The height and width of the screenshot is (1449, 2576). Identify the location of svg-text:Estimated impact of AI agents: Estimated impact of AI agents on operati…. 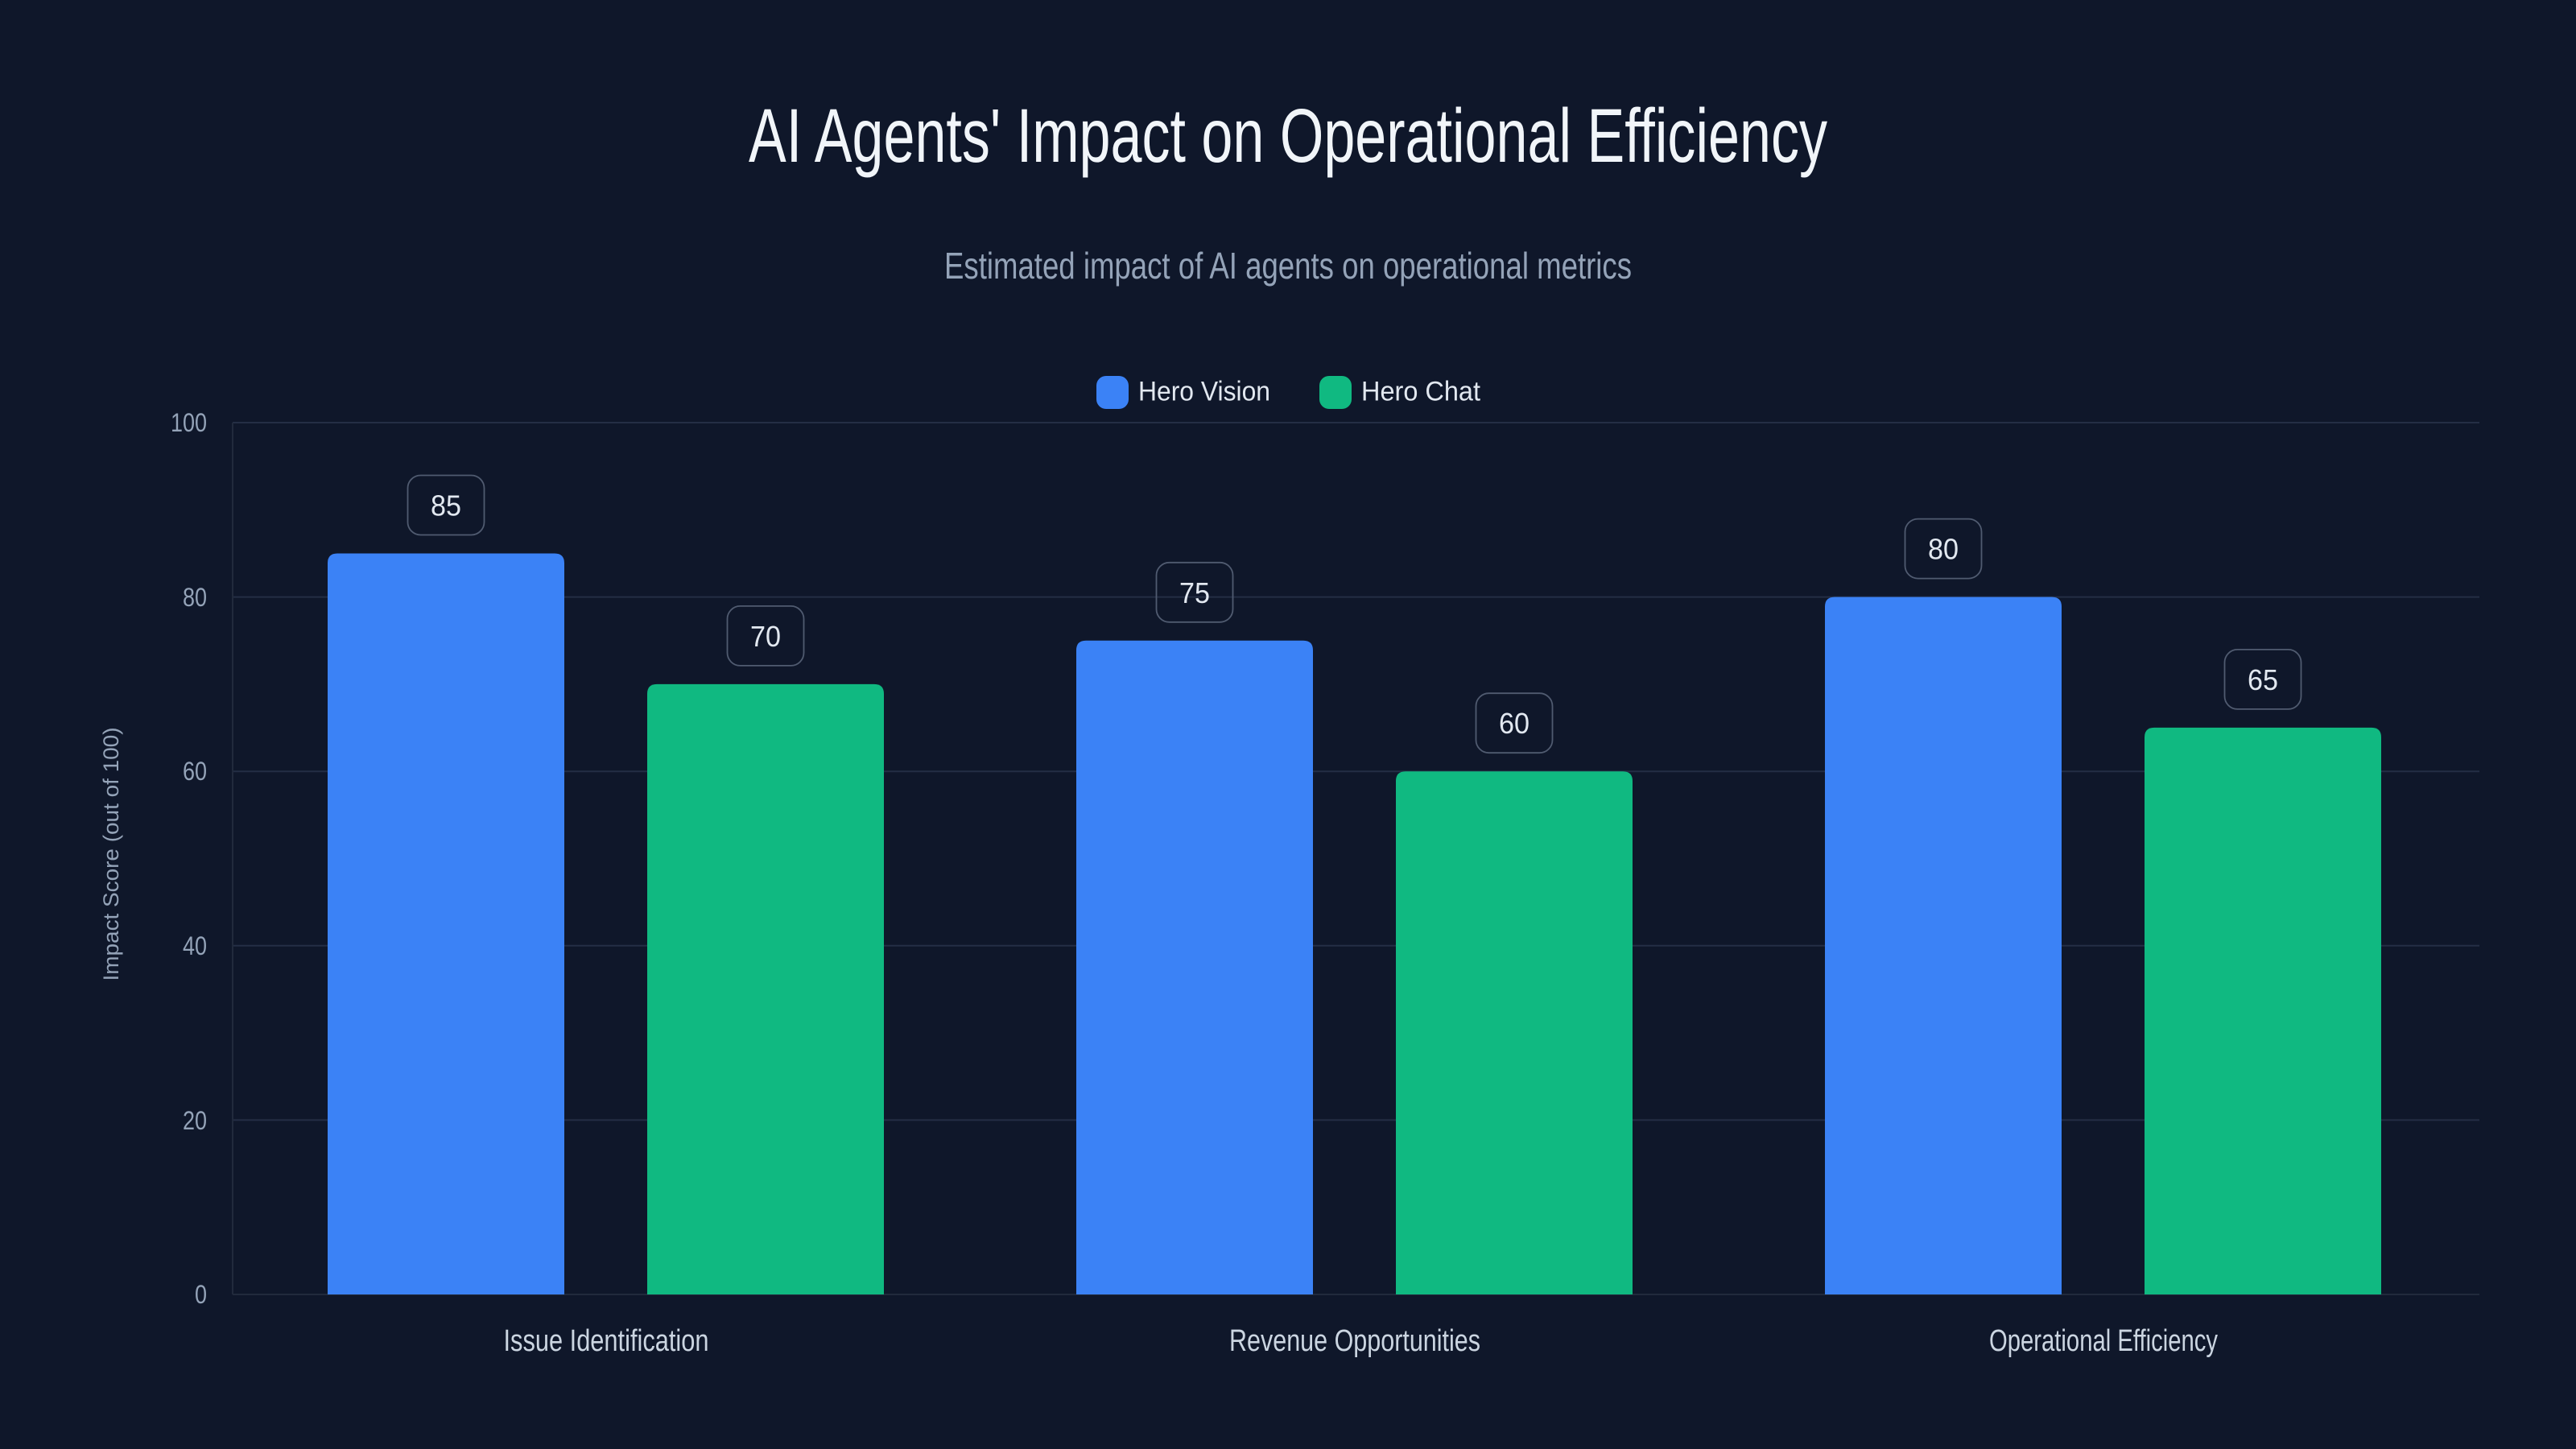
(1288, 266).